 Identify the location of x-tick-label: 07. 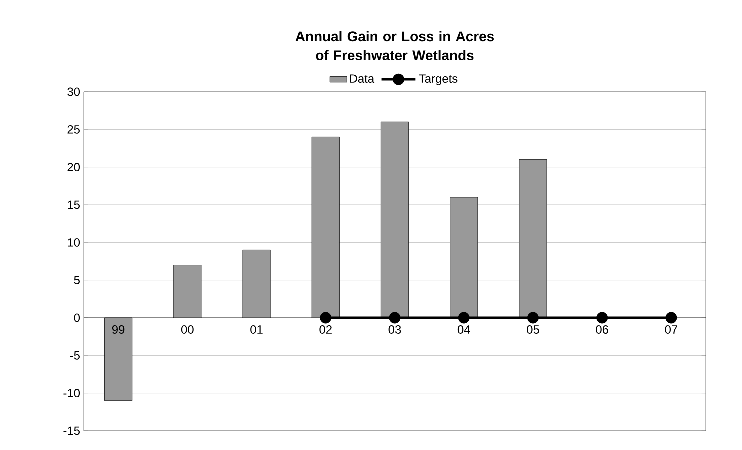
(671, 330).